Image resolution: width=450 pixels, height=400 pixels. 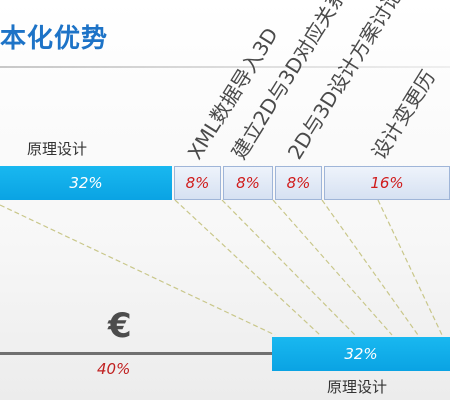 What do you see at coordinates (357, 387) in the screenshot?
I see `bottom-row-label: 原理设计` at bounding box center [357, 387].